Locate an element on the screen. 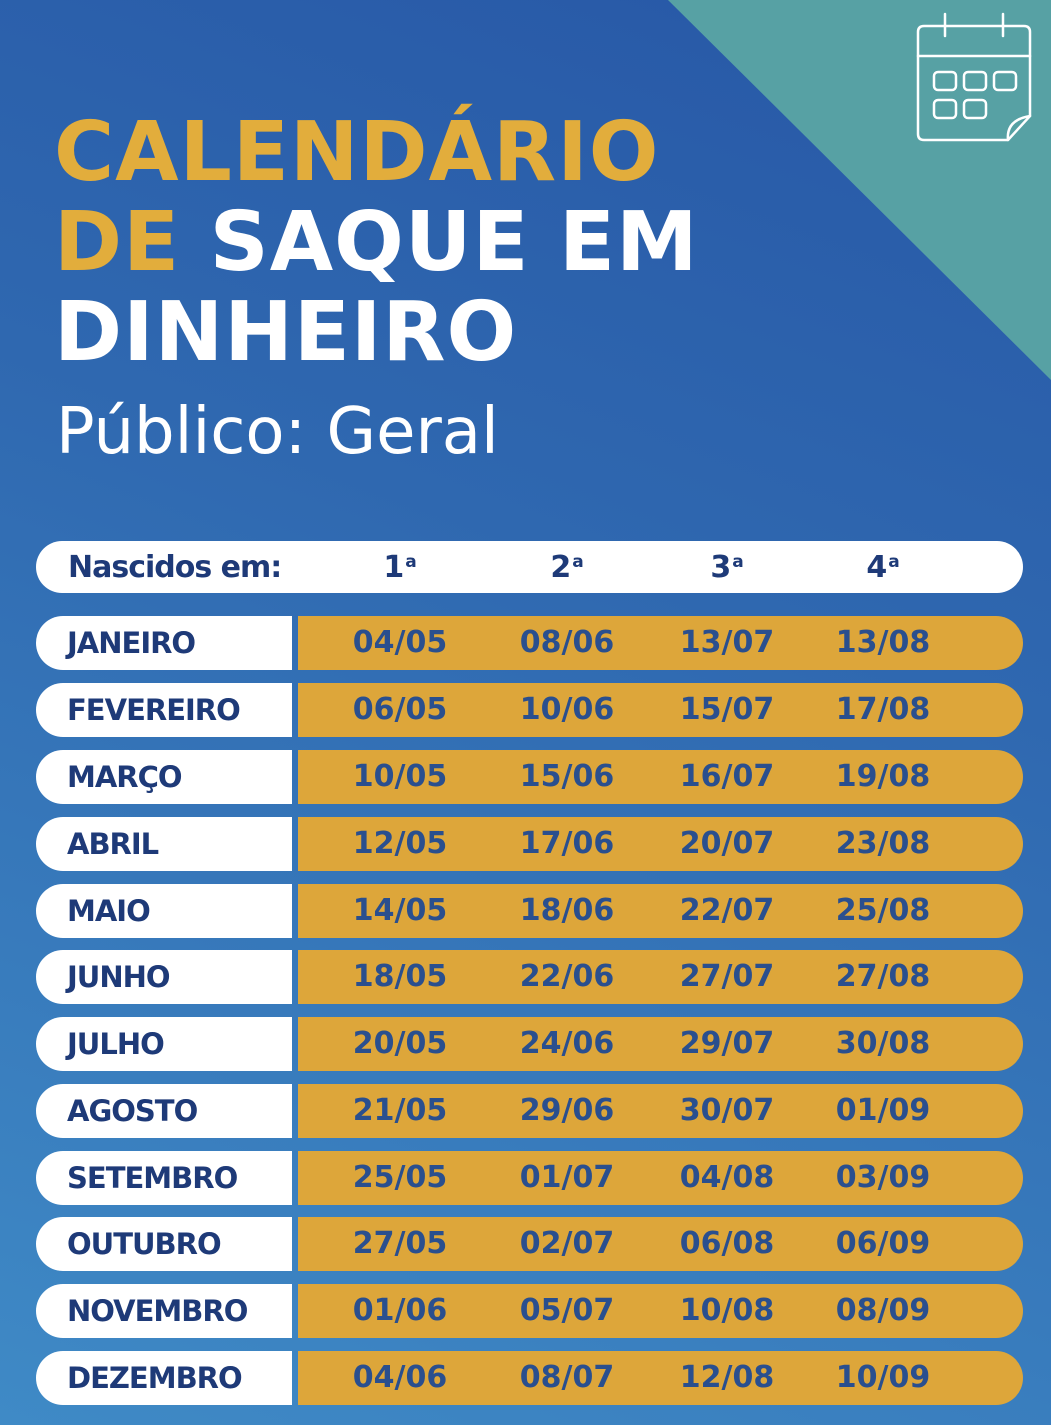  table-row: AGOSTO 21/05 29/06 30/07 01/09 is located at coordinates (529, 1111).